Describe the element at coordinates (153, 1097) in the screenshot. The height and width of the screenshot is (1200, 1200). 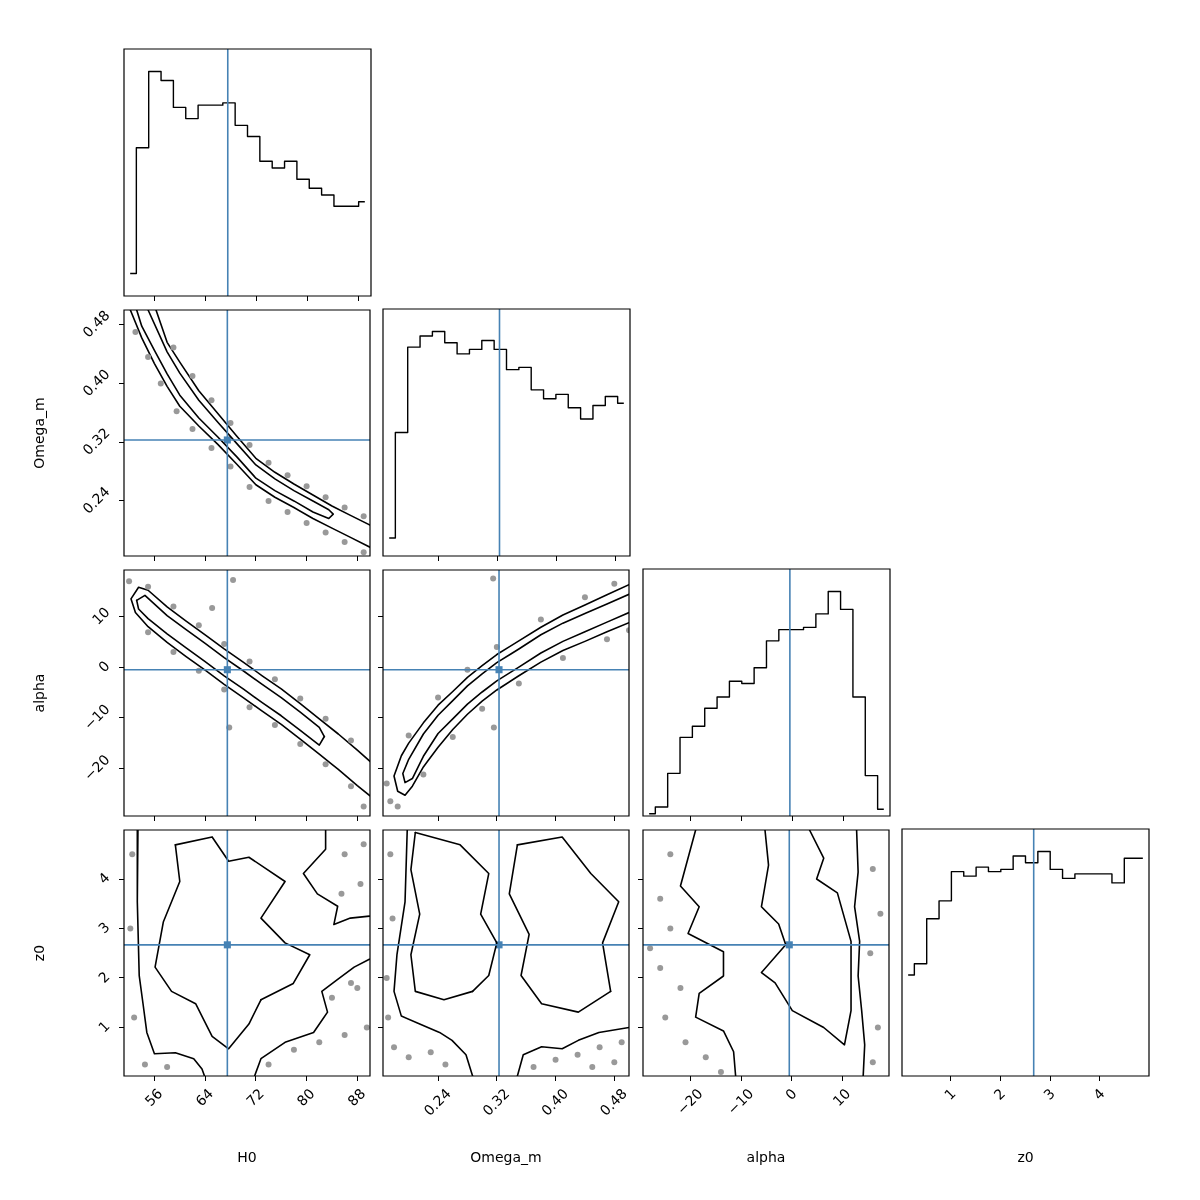
I see `x-tick-label: 56` at that location.